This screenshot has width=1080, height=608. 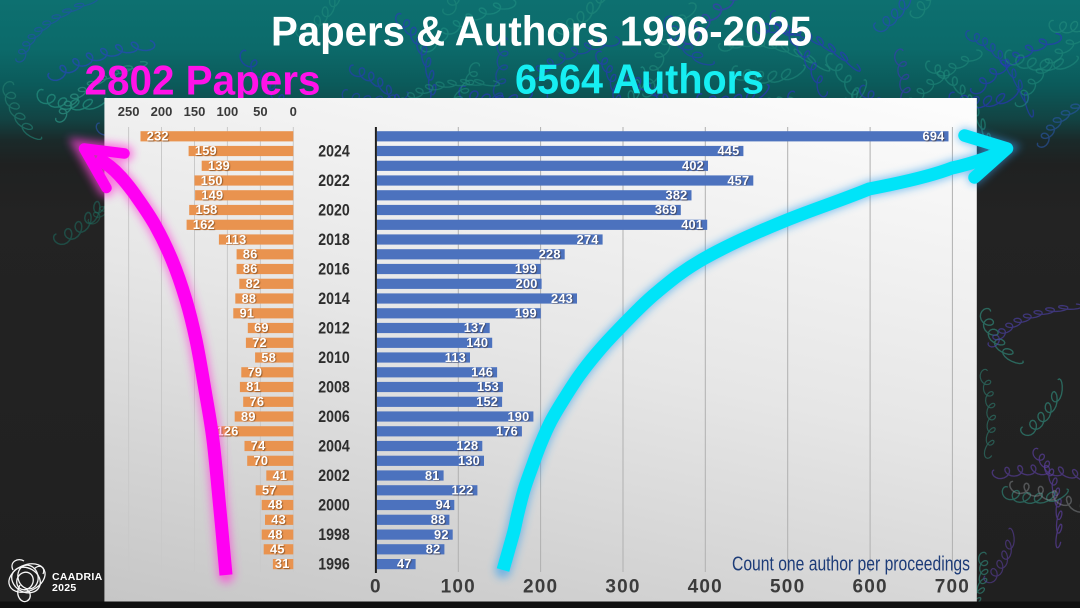 I want to click on svg-text: 300, so click(x=622, y=587).